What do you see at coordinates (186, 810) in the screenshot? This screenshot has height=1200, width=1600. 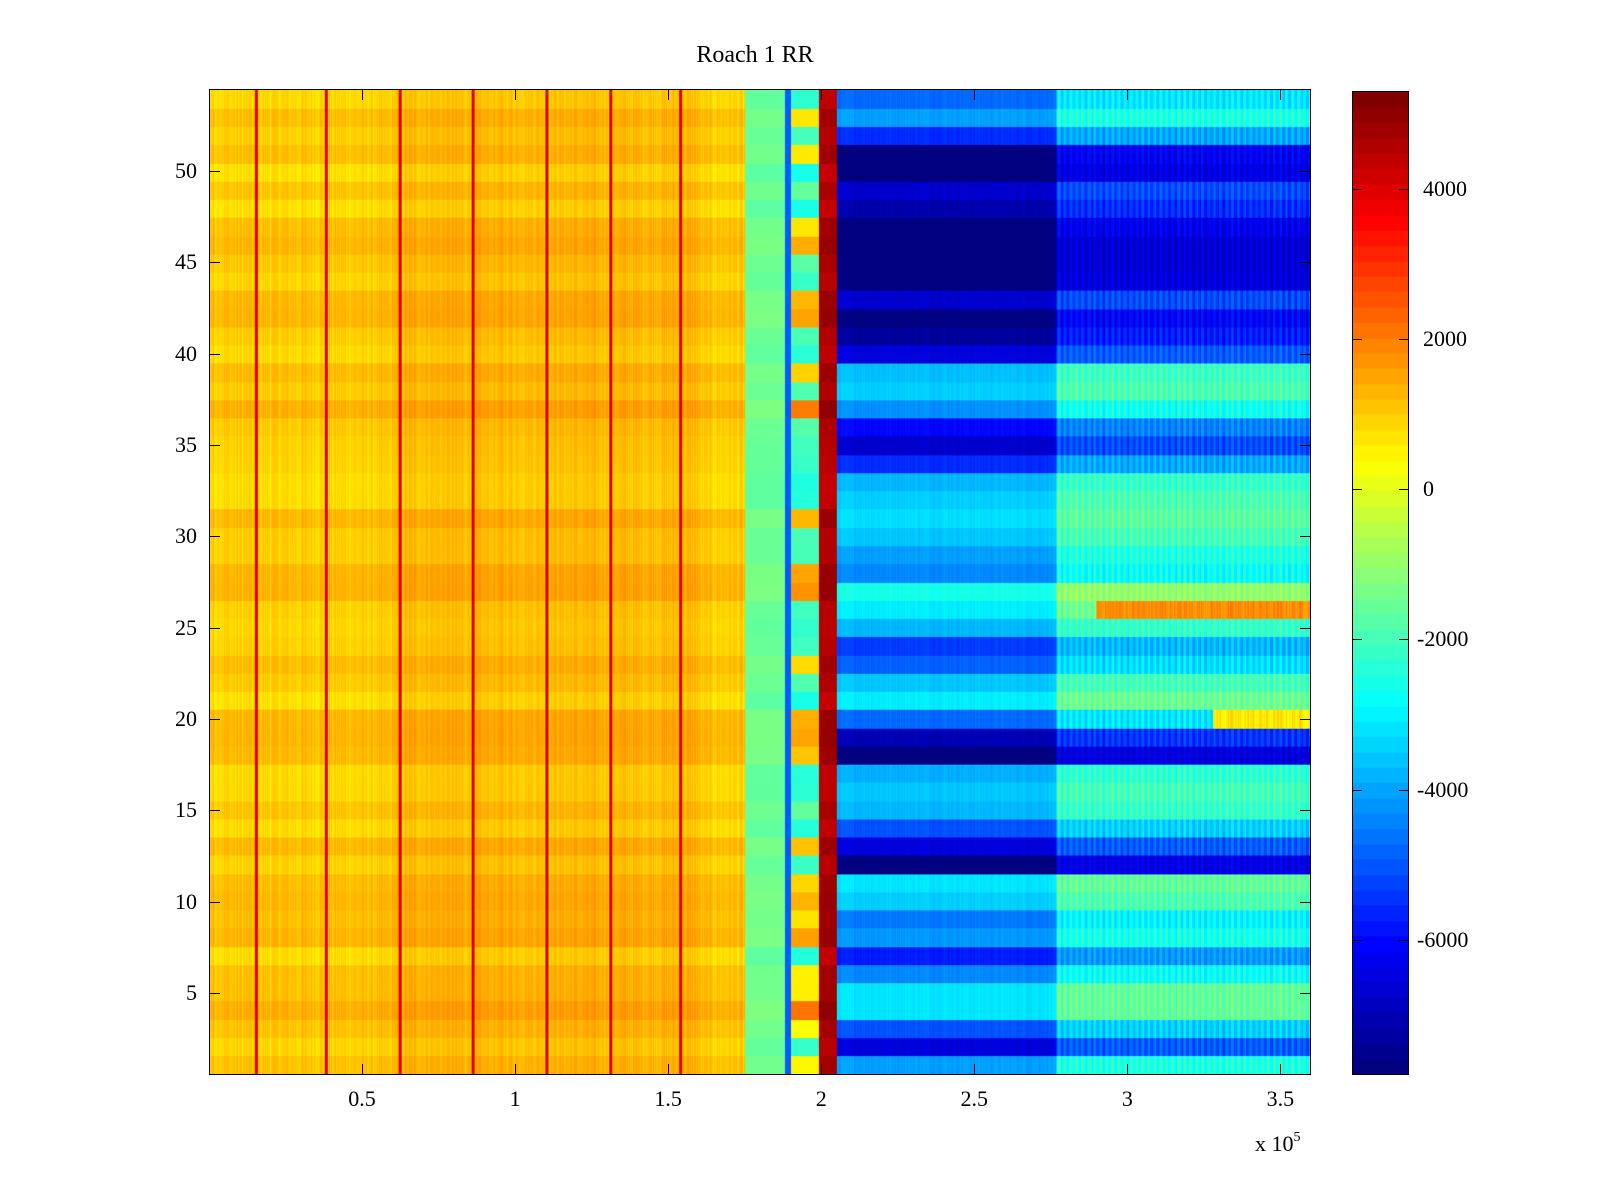 I see `y-tick-label: 15` at bounding box center [186, 810].